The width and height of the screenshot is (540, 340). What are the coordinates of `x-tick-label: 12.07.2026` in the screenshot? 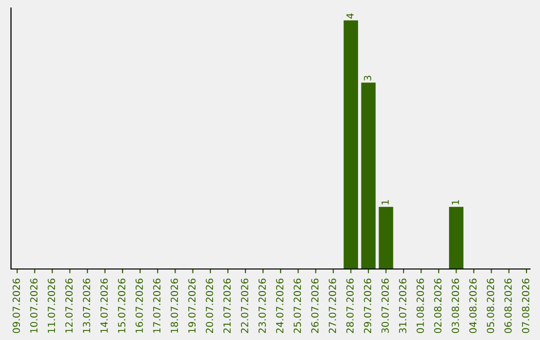 It's located at (69, 305).